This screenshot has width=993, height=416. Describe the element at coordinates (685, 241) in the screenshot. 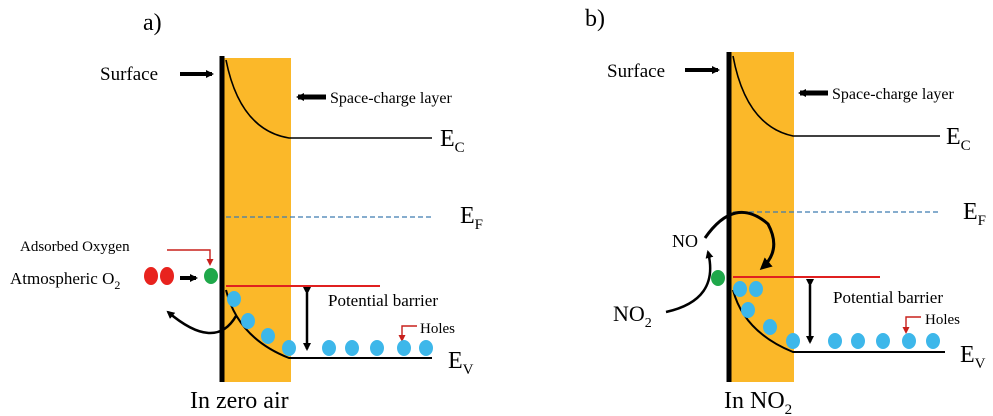

I see `no-label: NO` at that location.